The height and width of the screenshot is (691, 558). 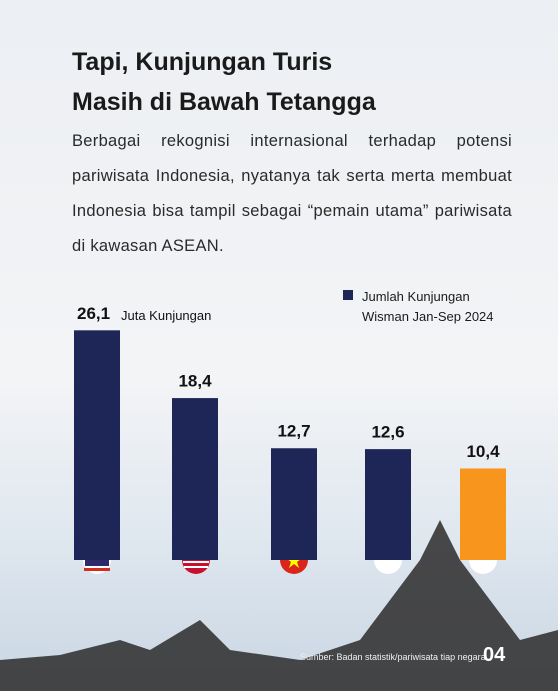 I want to click on legend-label: Jumlah Kunjungan Wisman Jan-Sep 2024, so click(x=428, y=306).